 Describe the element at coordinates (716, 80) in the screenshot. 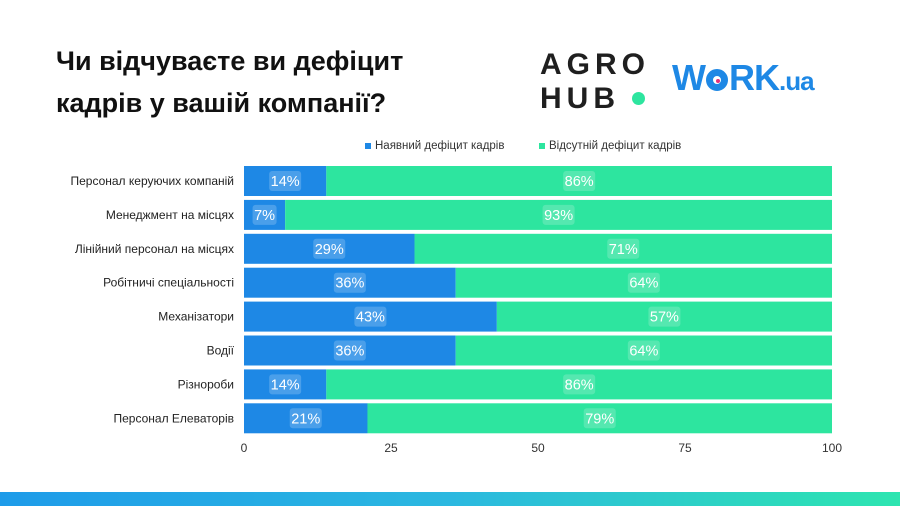

I see `workua-logo-o-icon` at that location.